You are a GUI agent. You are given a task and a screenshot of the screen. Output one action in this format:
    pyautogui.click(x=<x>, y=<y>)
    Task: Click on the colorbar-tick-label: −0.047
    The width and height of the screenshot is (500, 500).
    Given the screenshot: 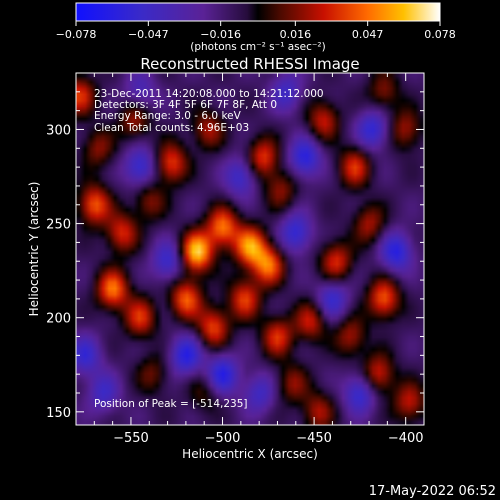 What is the action you would take?
    pyautogui.click(x=148, y=34)
    